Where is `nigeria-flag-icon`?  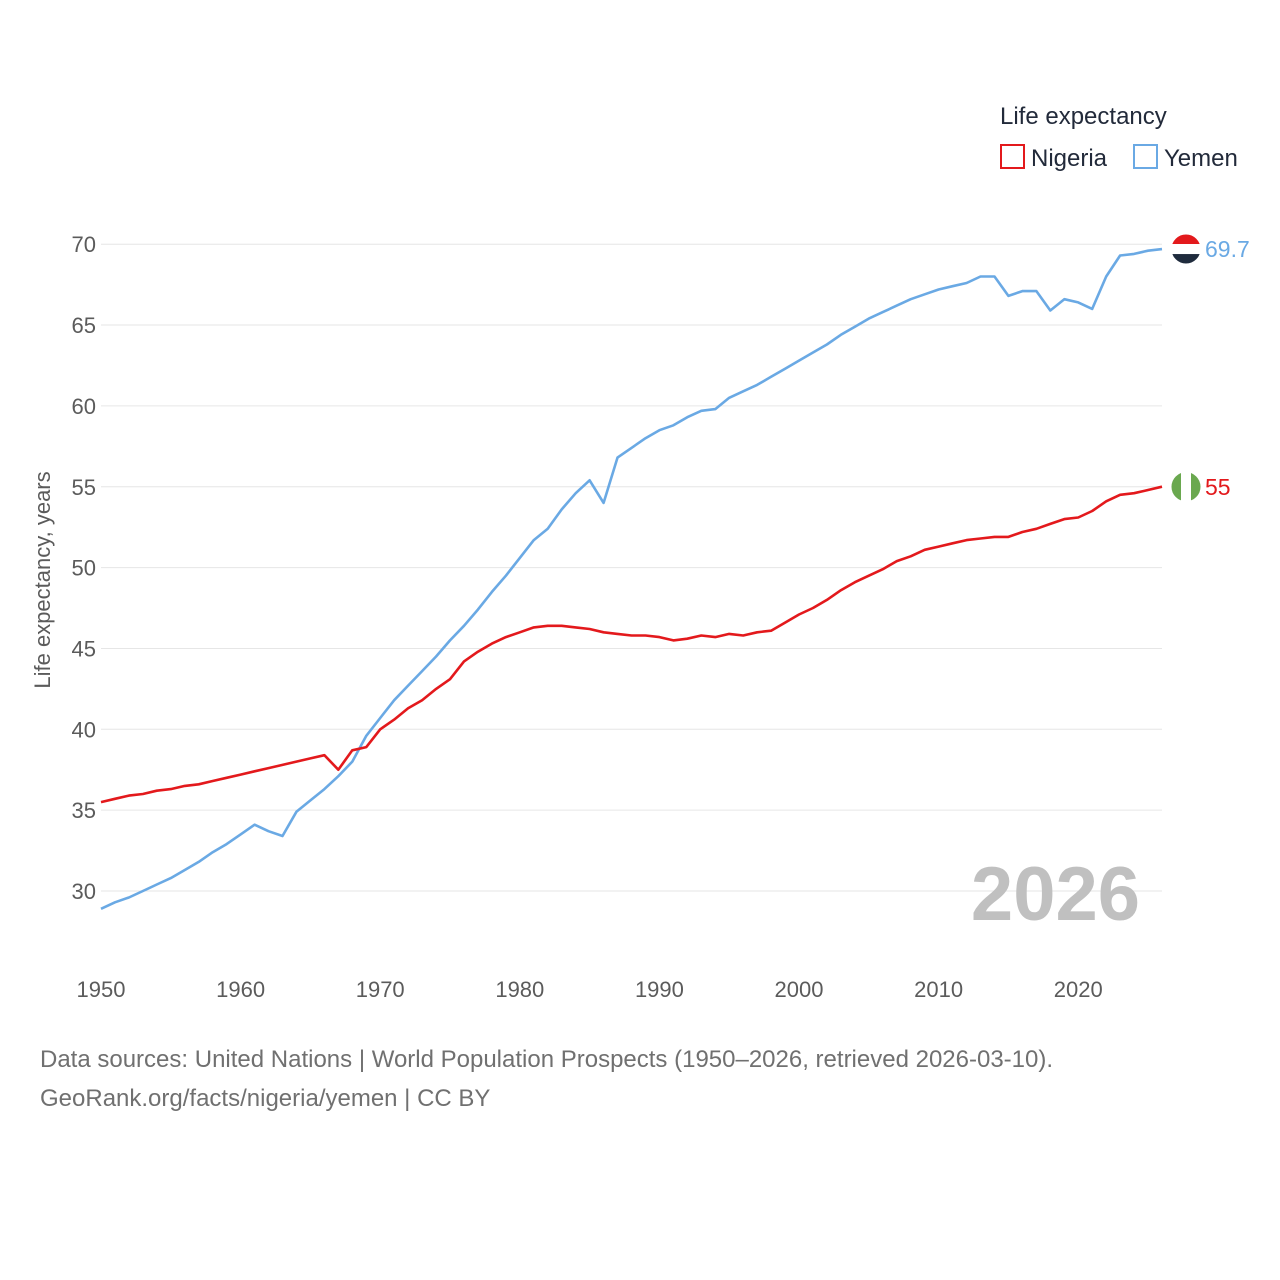
nigeria-flag-icon is located at coordinates (1186, 486).